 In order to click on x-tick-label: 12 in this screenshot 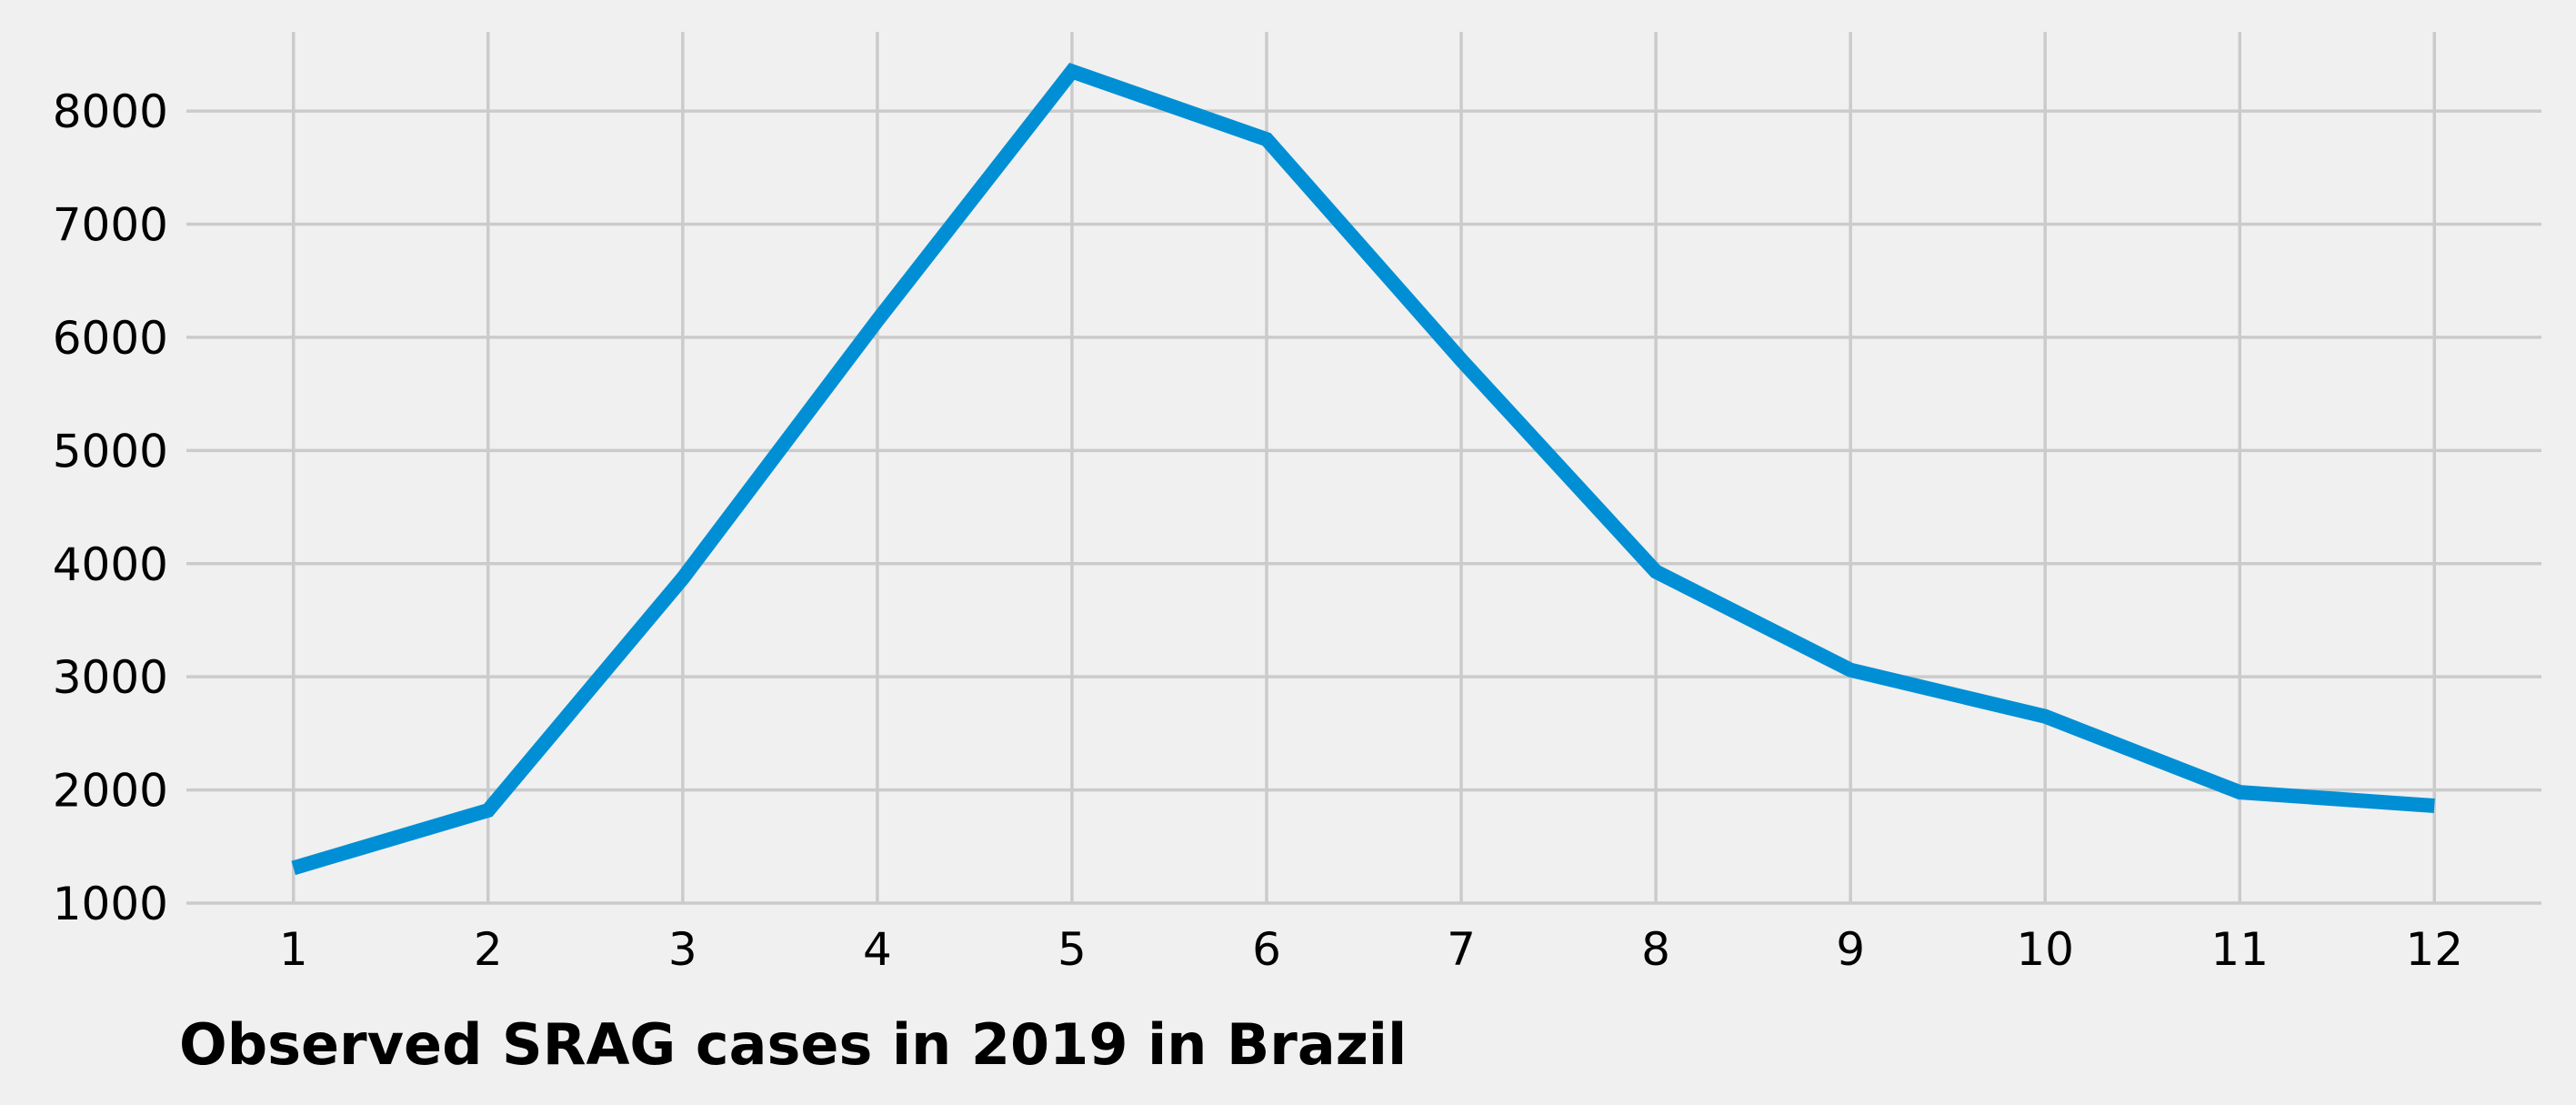, I will do `click(2434, 949)`.